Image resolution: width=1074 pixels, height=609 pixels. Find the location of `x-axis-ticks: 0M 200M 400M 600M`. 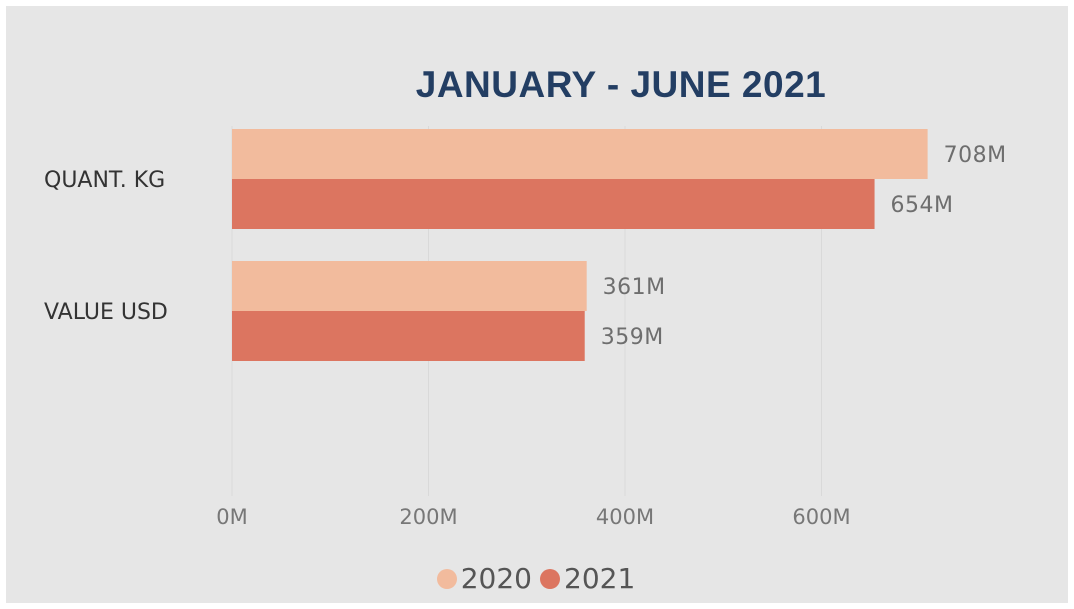

x-axis-ticks: 0M 200M 400M 600M is located at coordinates (533, 517).